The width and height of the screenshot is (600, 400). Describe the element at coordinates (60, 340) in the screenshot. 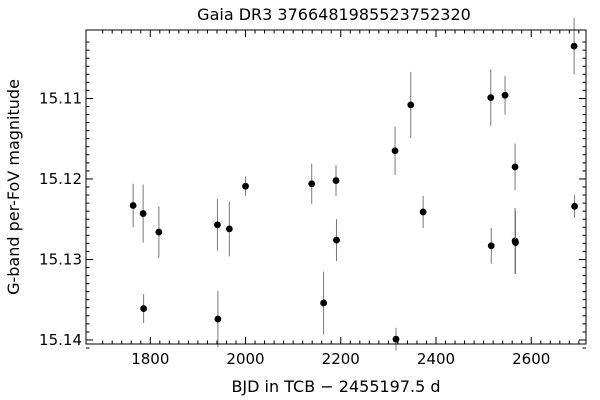

I see `y-tick-label: 15.14` at that location.